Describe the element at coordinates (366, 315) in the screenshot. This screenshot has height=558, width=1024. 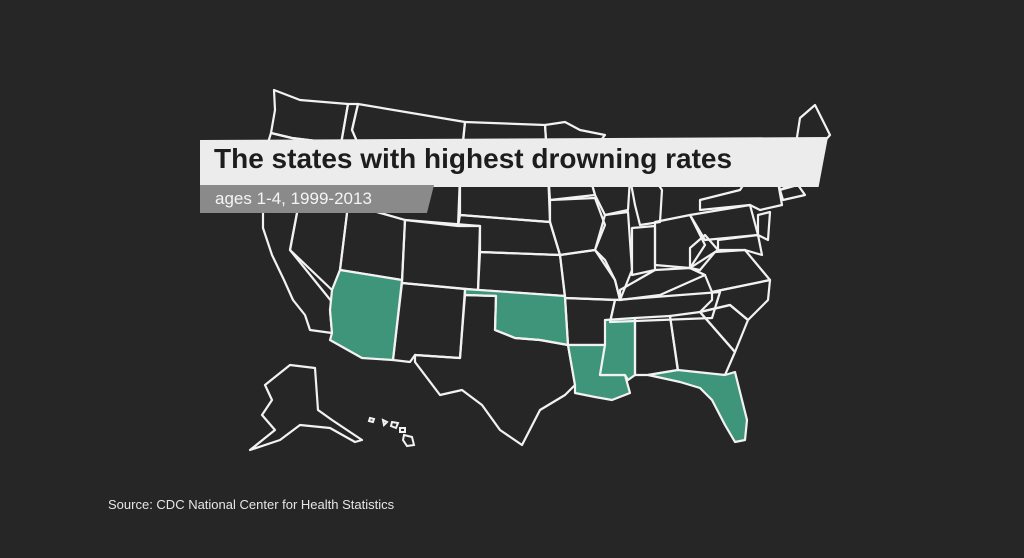
I see `state-arizona` at that location.